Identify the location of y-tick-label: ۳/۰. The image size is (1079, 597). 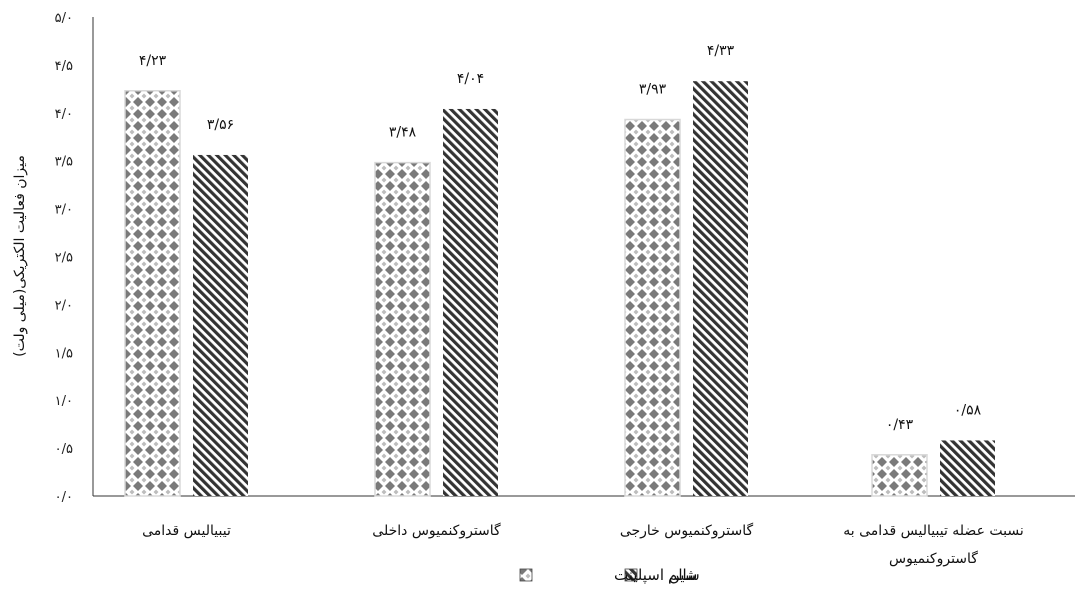
(64, 210).